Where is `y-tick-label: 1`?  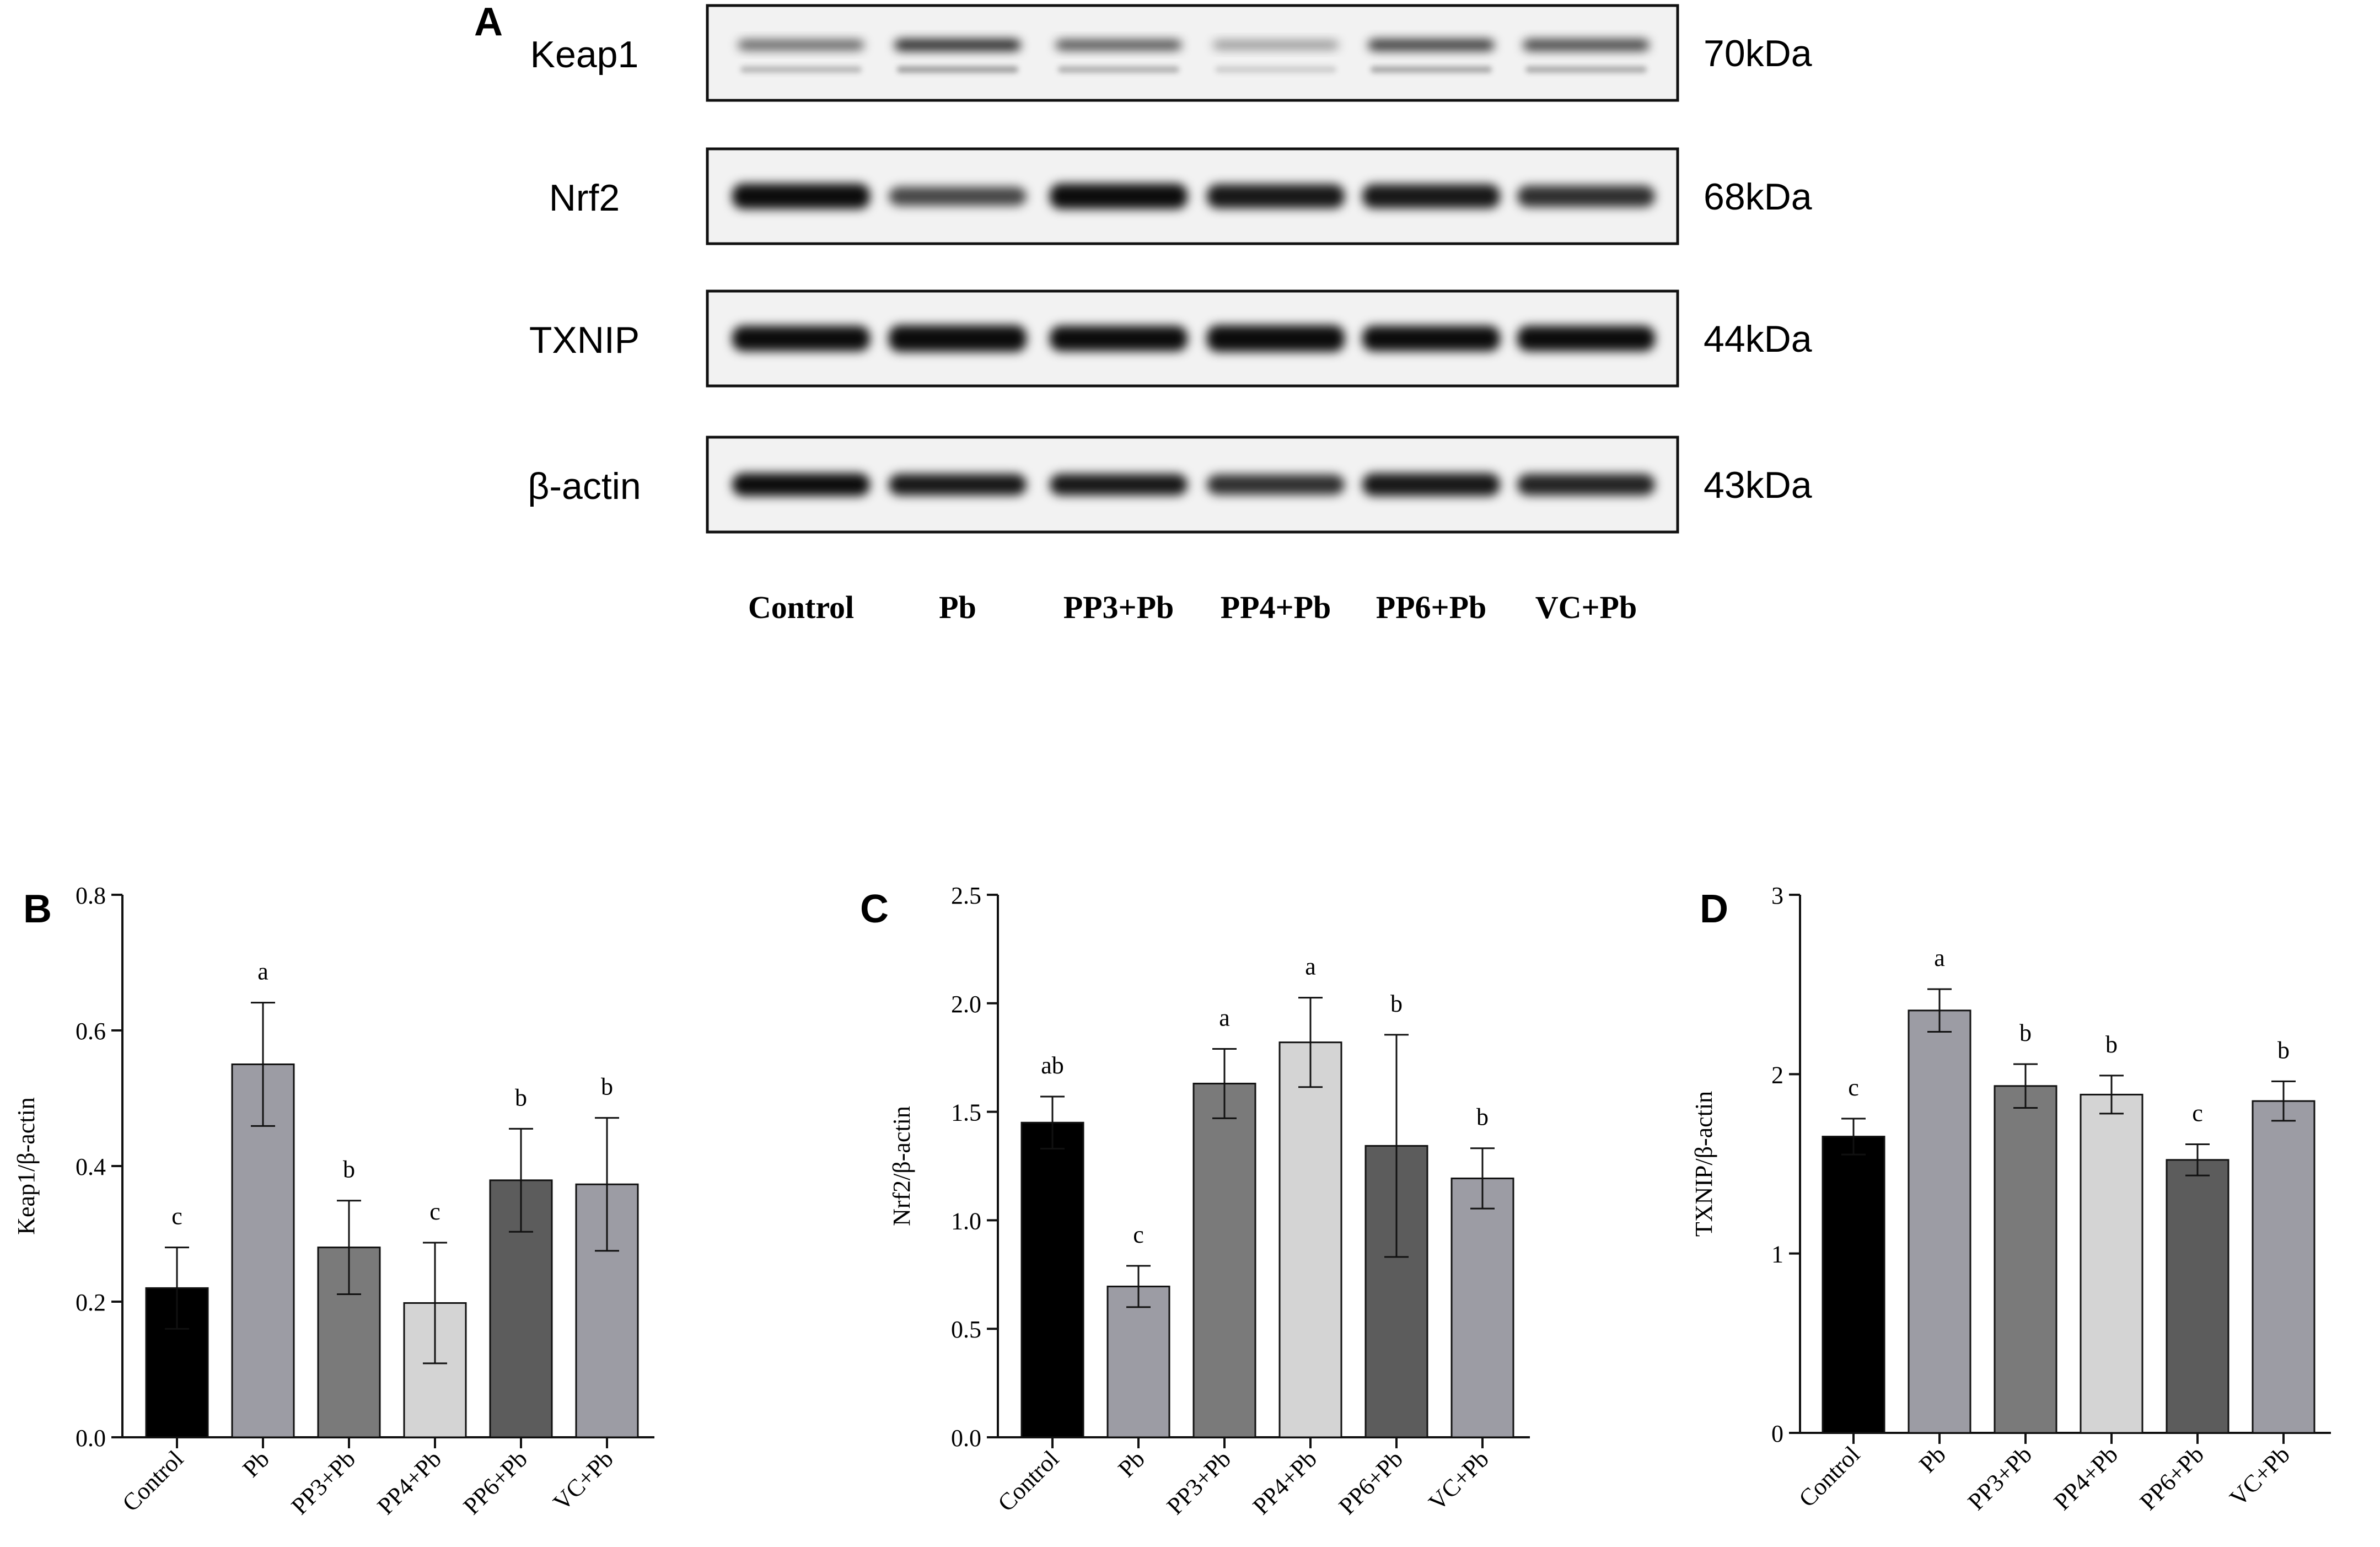 y-tick-label: 1 is located at coordinates (1777, 1254).